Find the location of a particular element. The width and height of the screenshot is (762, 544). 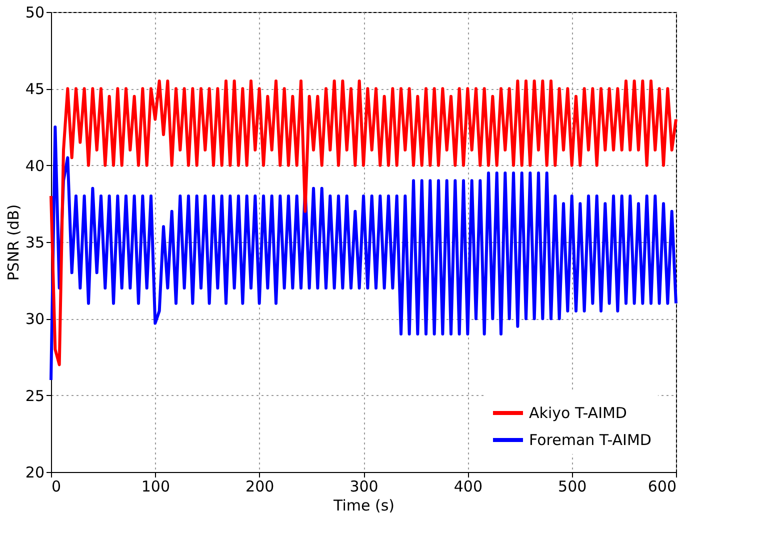

legend-label: Foreman T-AIMD is located at coordinates (590, 440).